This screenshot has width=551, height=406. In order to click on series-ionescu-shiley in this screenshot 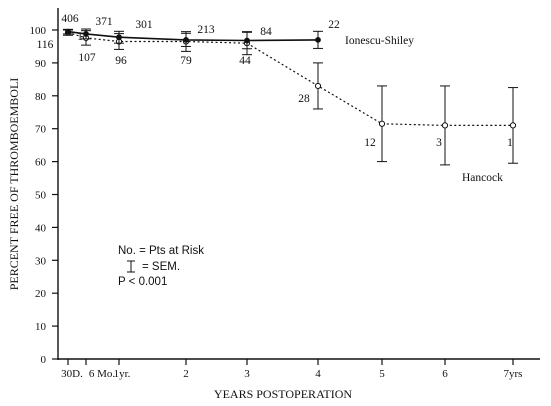, I will do `click(193, 39)`.